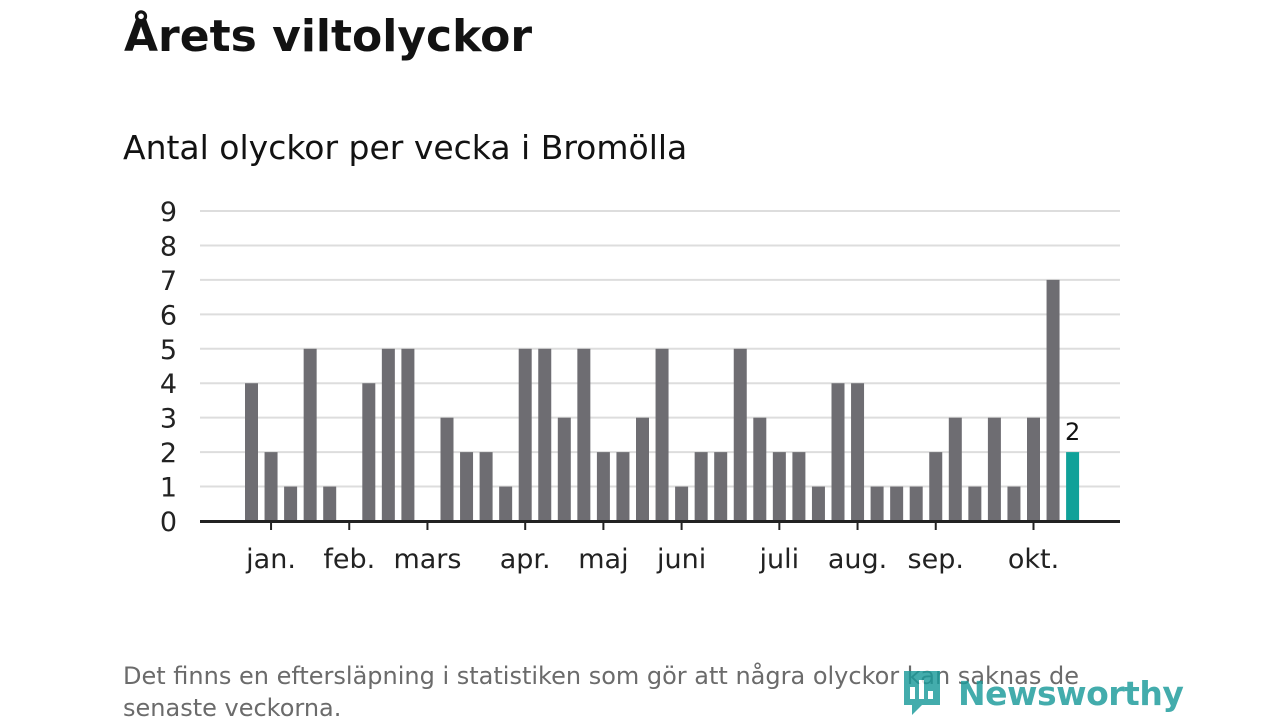 Image resolution: width=1280 pixels, height=720 pixels. I want to click on y-tick-label-4: 4, so click(168, 384).